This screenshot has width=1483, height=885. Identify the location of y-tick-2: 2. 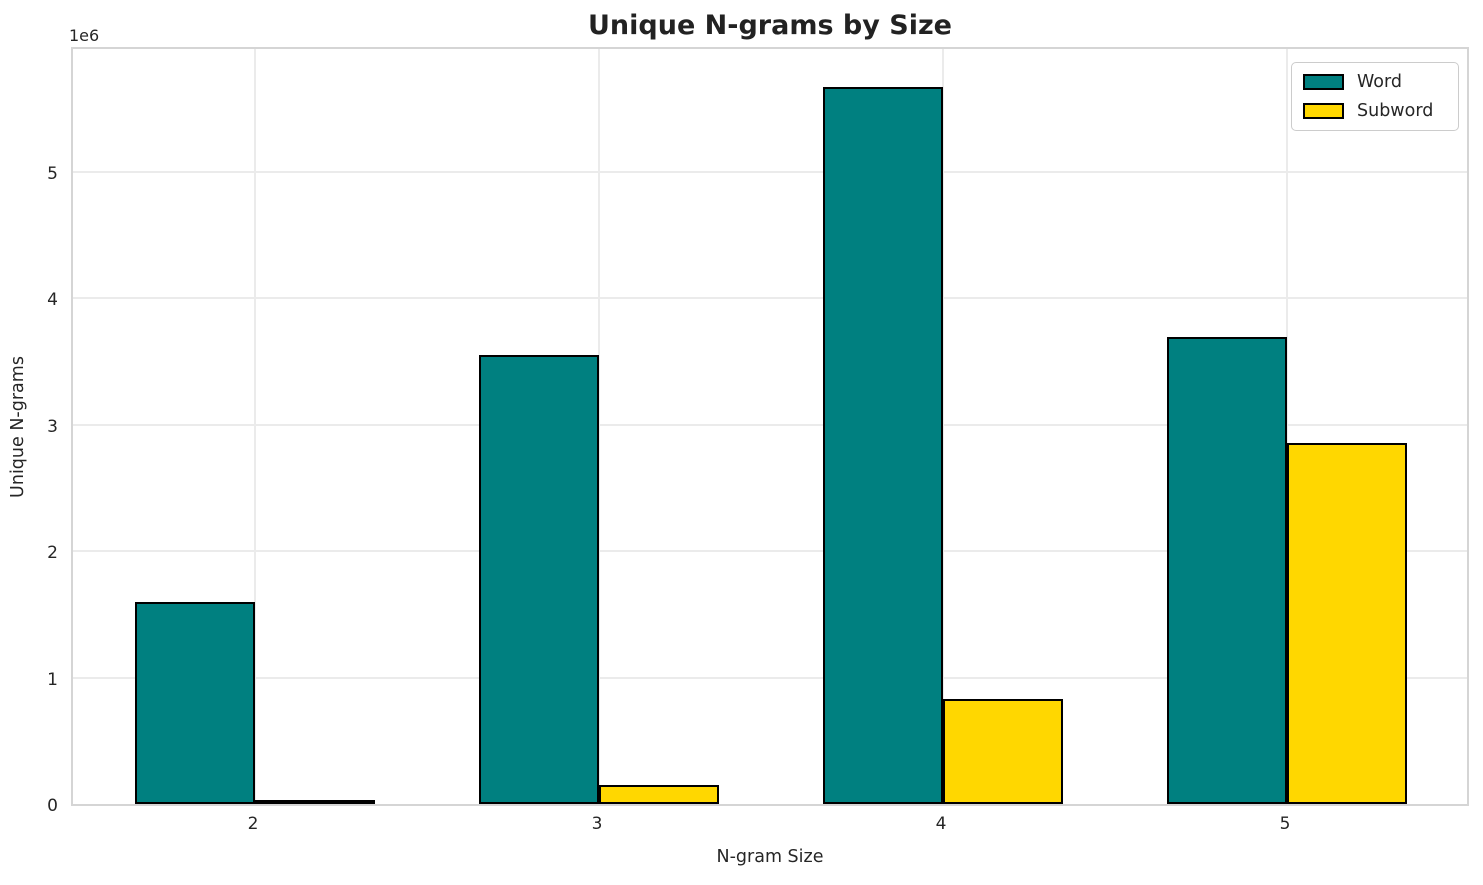
(52, 553).